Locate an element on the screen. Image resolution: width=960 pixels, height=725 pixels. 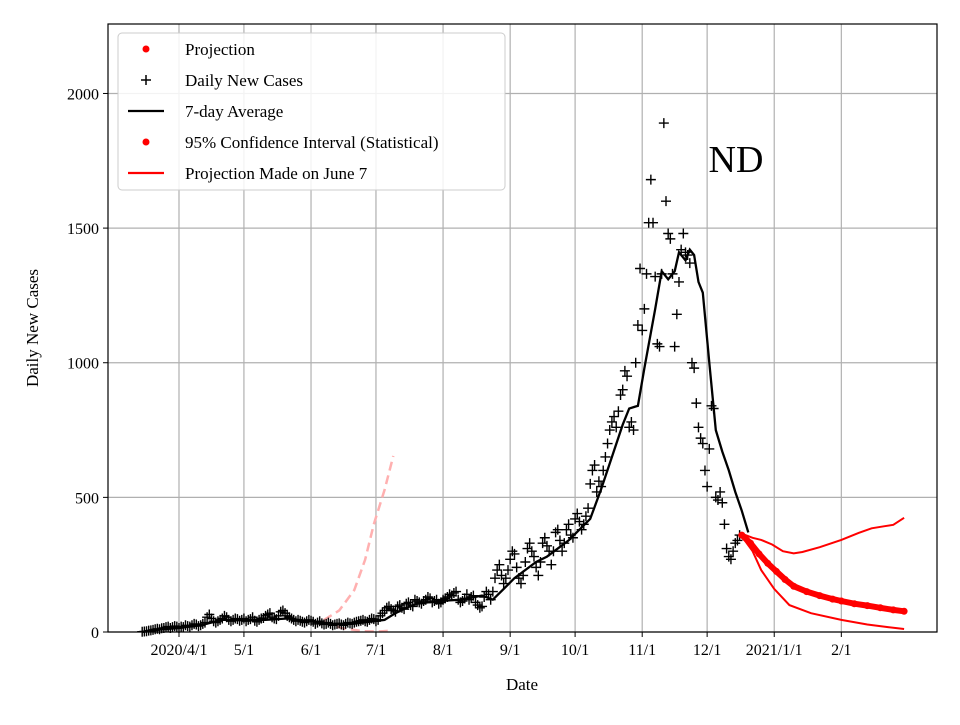
legend-label: Projection is located at coordinates (220, 49).